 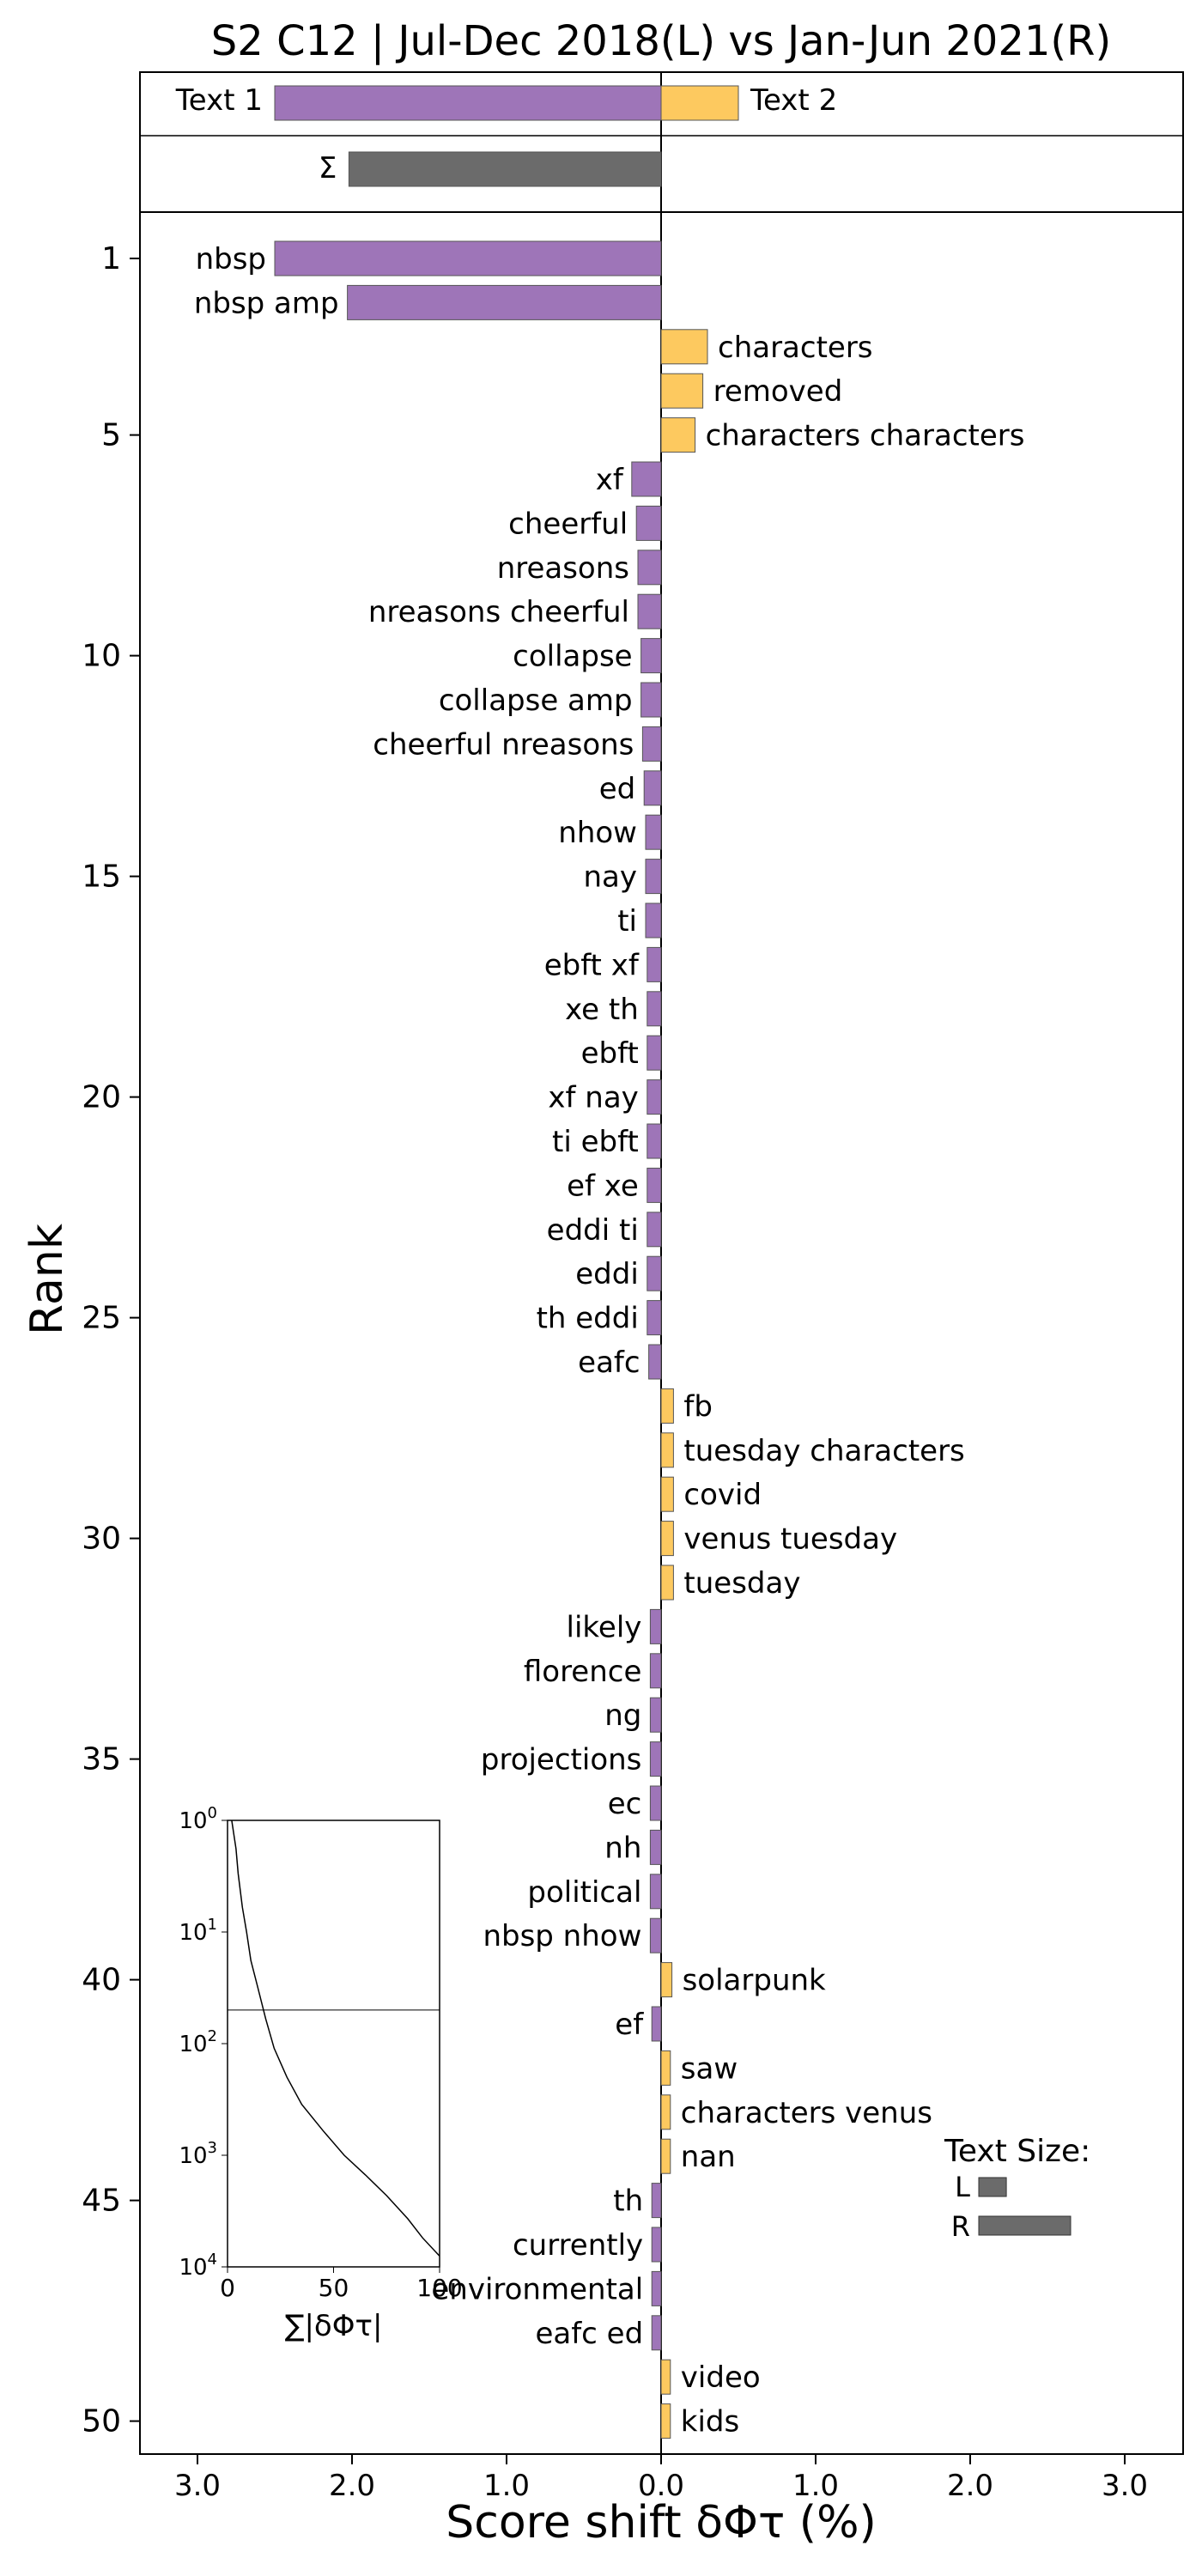 What do you see at coordinates (231, 259) in the screenshot?
I see `word-label: nbsp` at bounding box center [231, 259].